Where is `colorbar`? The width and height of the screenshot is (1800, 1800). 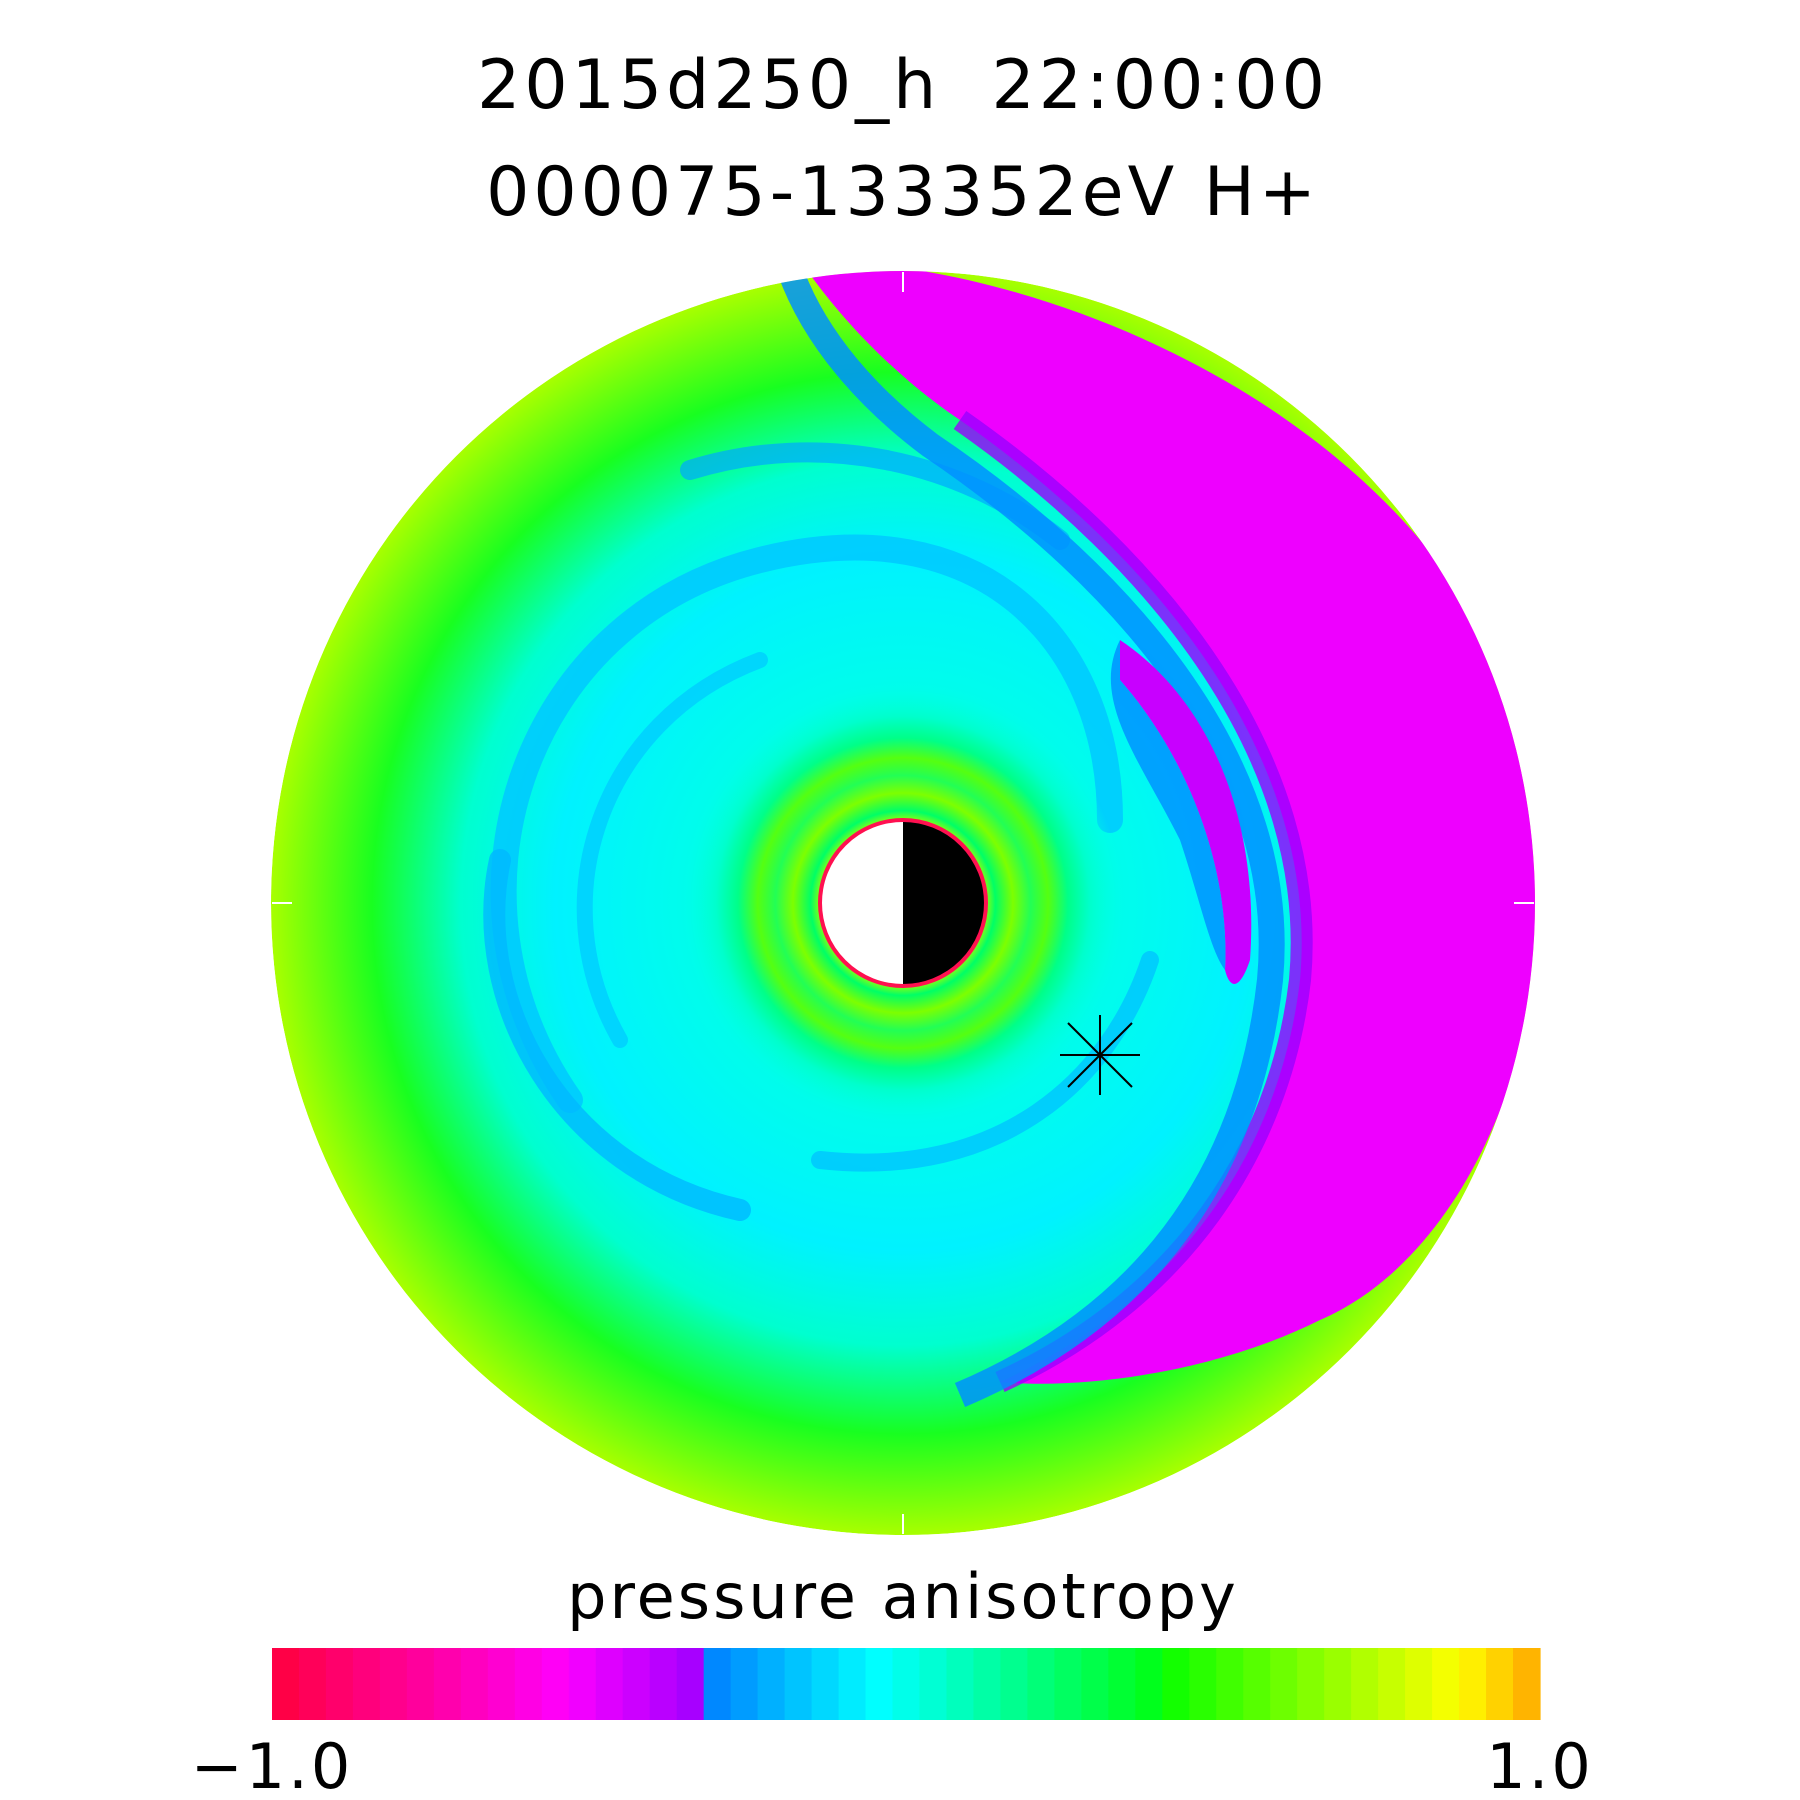
colorbar is located at coordinates (906, 1684).